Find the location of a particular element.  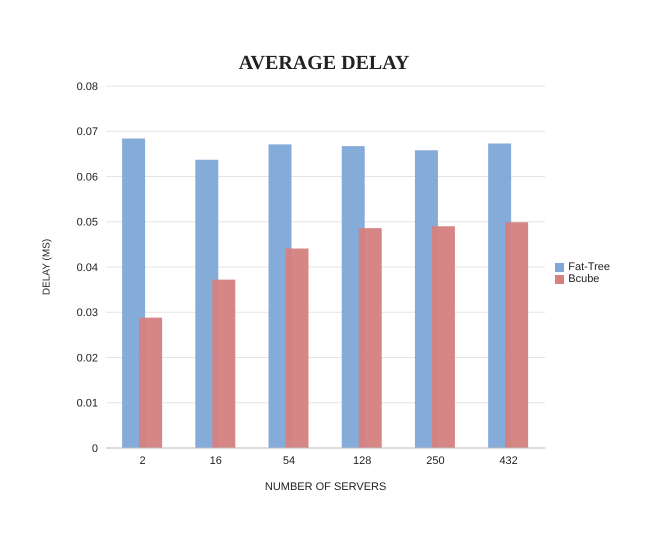

y-axis-title: DELAY (MS) is located at coordinates (47, 267).